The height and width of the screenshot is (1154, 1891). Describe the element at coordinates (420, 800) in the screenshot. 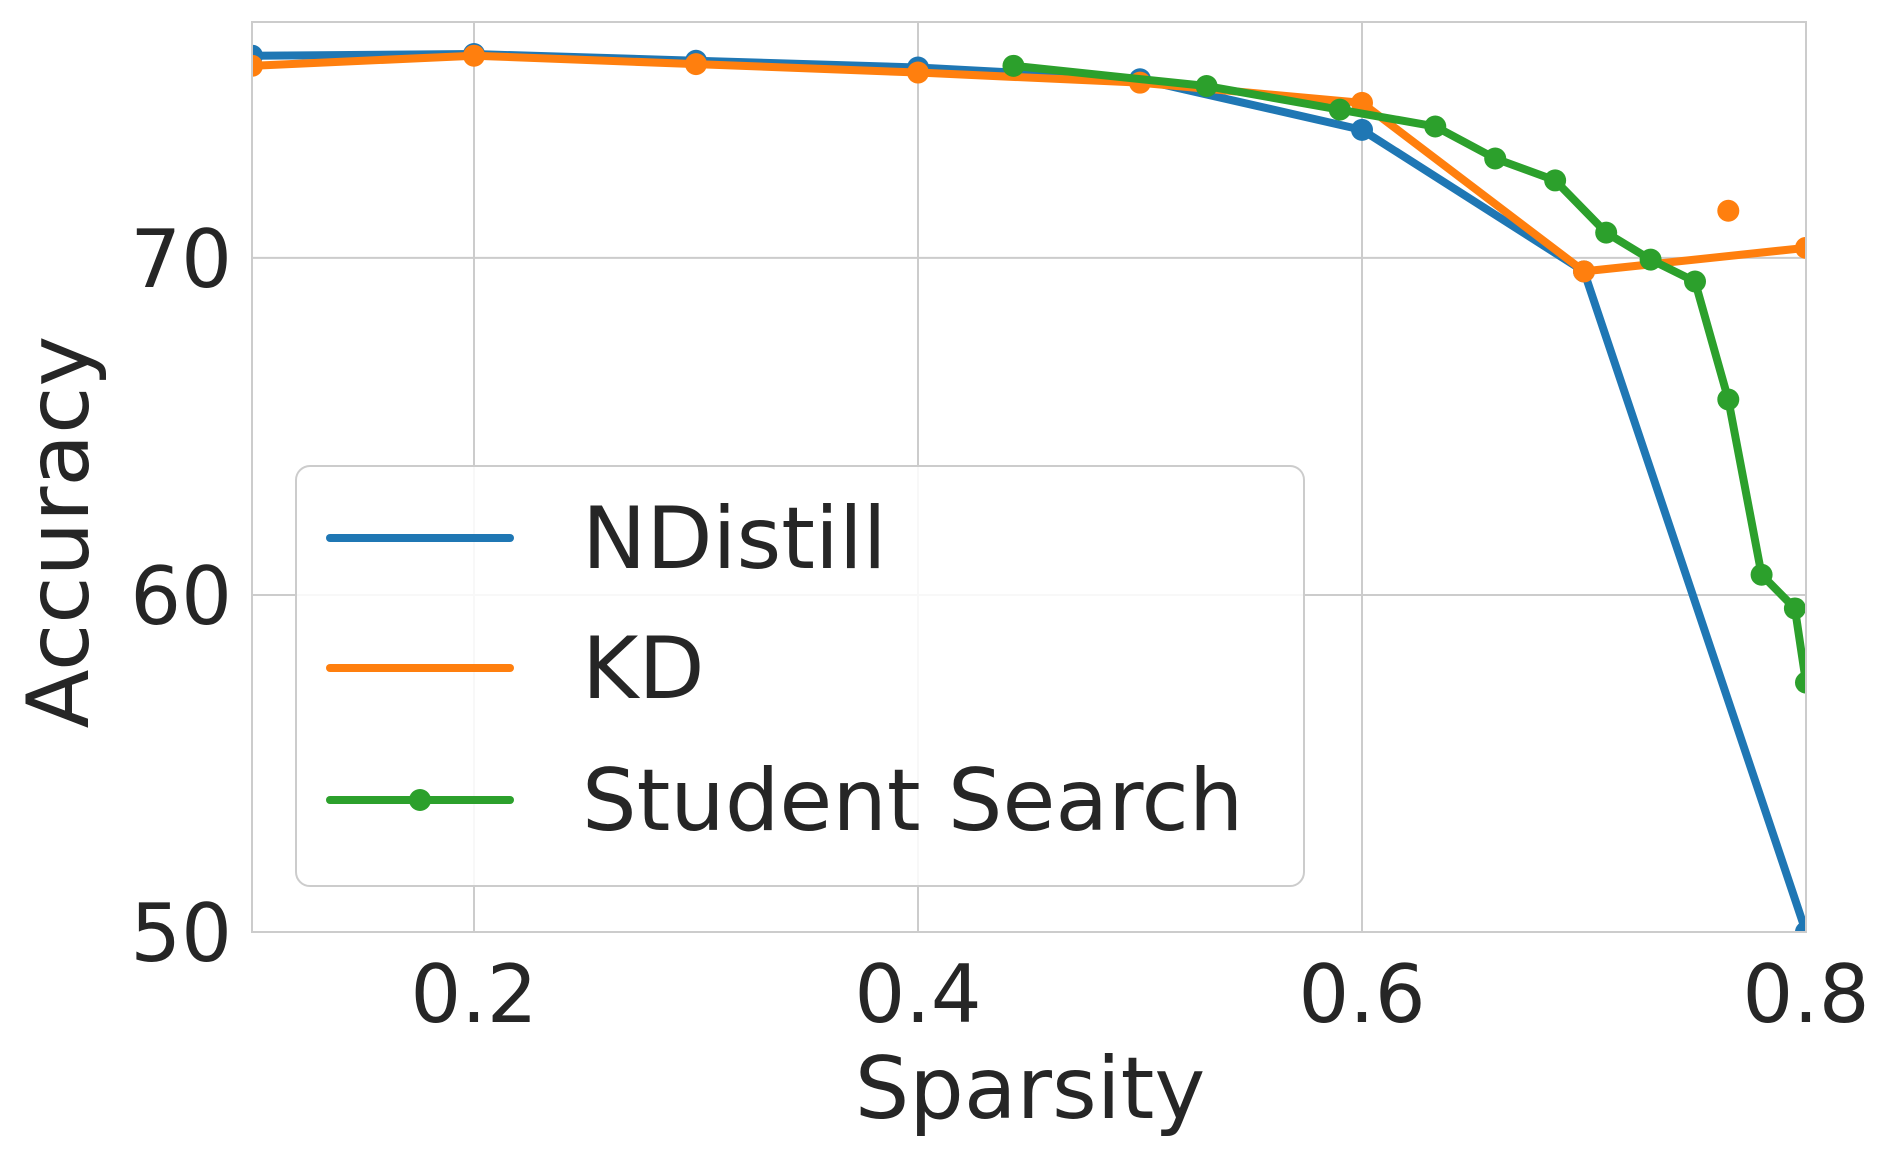

I see `legend-marker-student-search` at that location.